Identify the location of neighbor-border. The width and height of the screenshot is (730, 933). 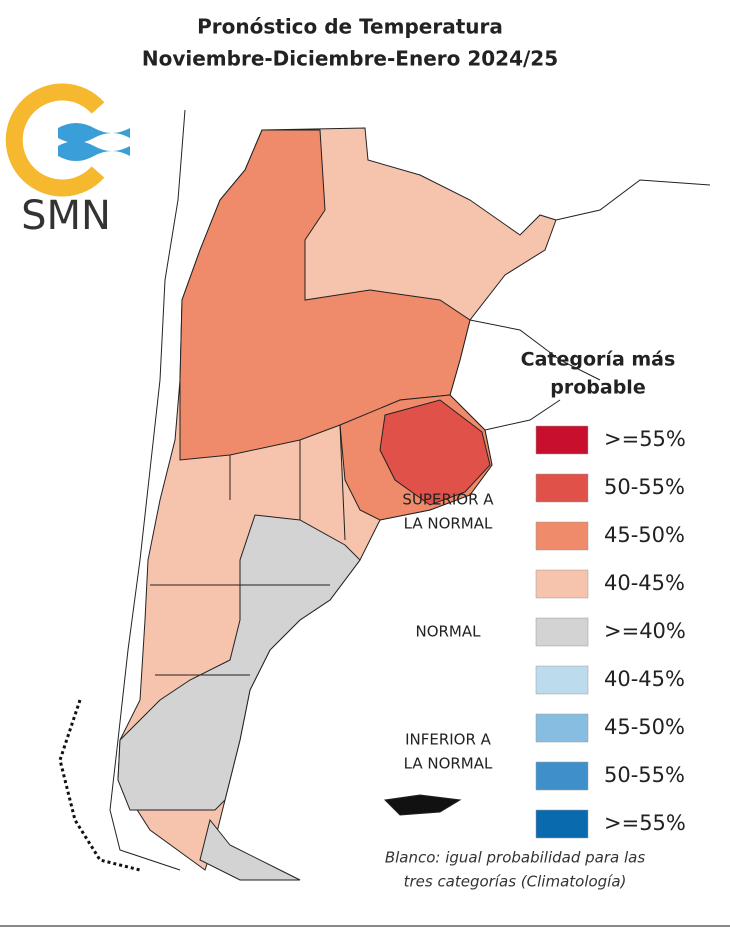
(590, 305).